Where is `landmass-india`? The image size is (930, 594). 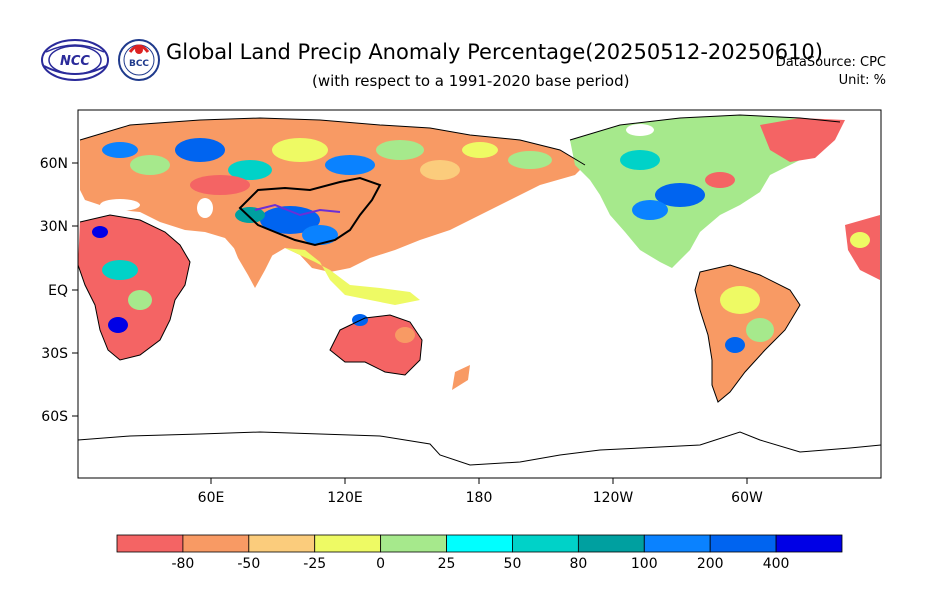 landmass-india is located at coordinates (252, 263).